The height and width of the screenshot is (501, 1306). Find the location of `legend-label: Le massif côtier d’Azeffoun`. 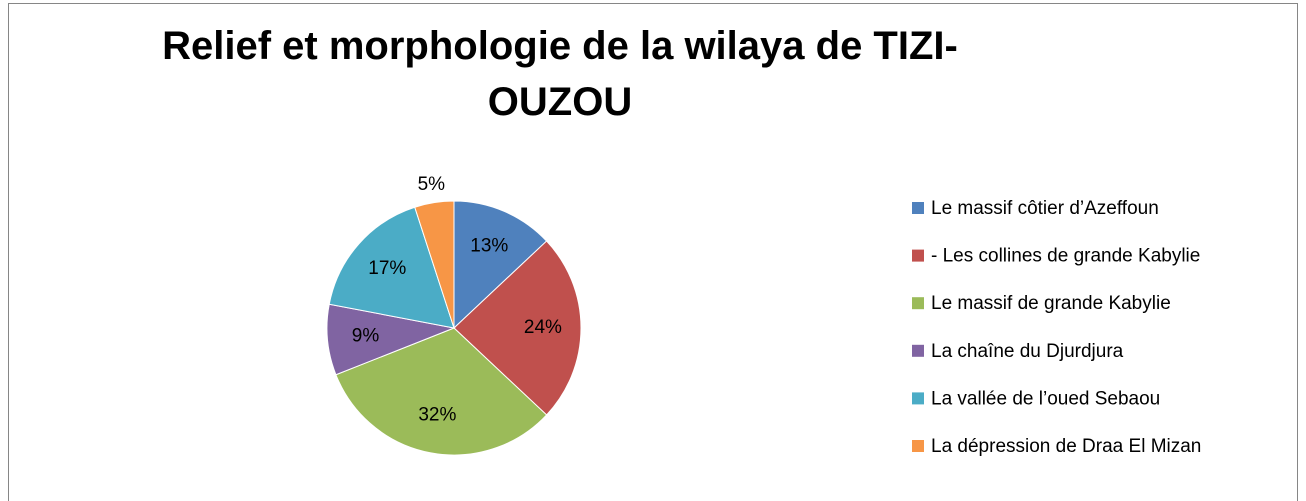

legend-label: Le massif côtier d’Azeffoun is located at coordinates (1045, 208).